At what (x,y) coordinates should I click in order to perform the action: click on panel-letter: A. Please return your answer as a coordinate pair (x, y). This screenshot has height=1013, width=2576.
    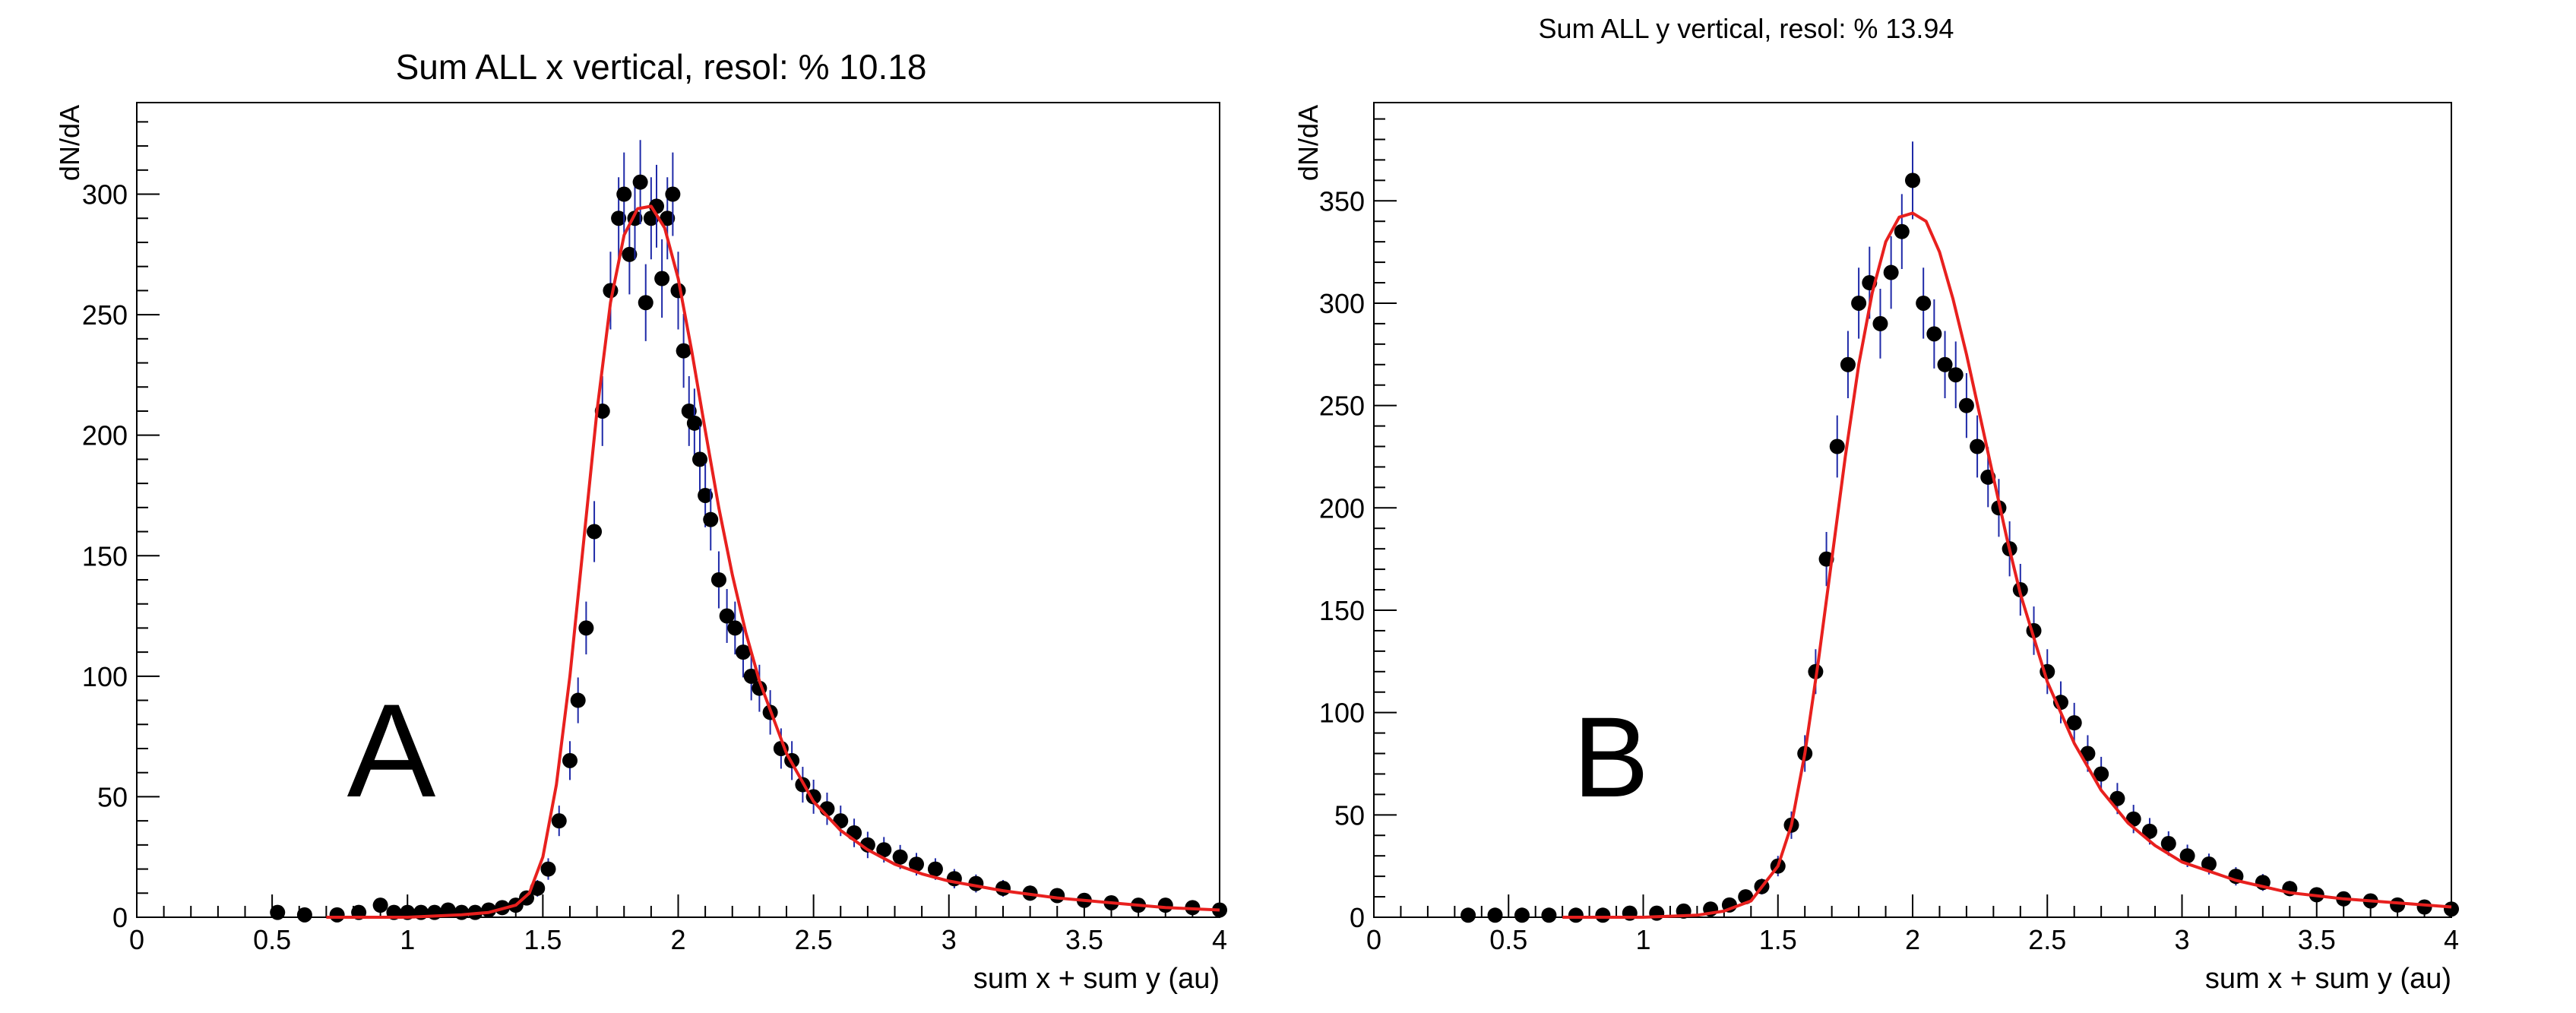
    Looking at the image, I should click on (391, 751).